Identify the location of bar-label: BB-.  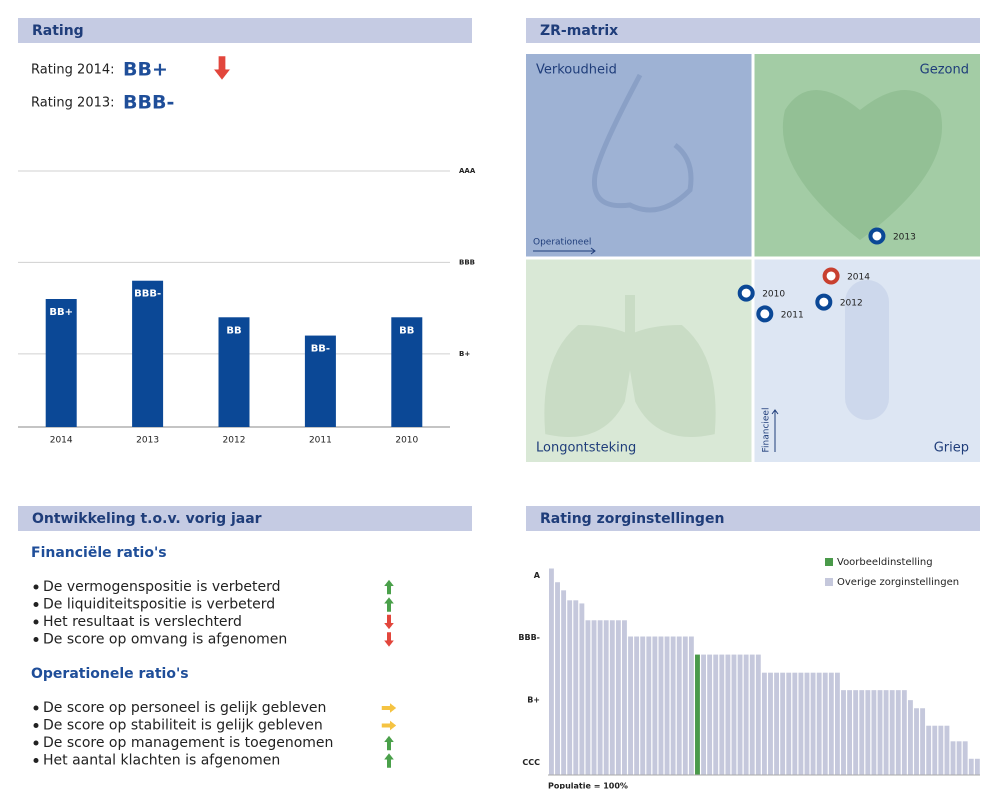
(320, 349).